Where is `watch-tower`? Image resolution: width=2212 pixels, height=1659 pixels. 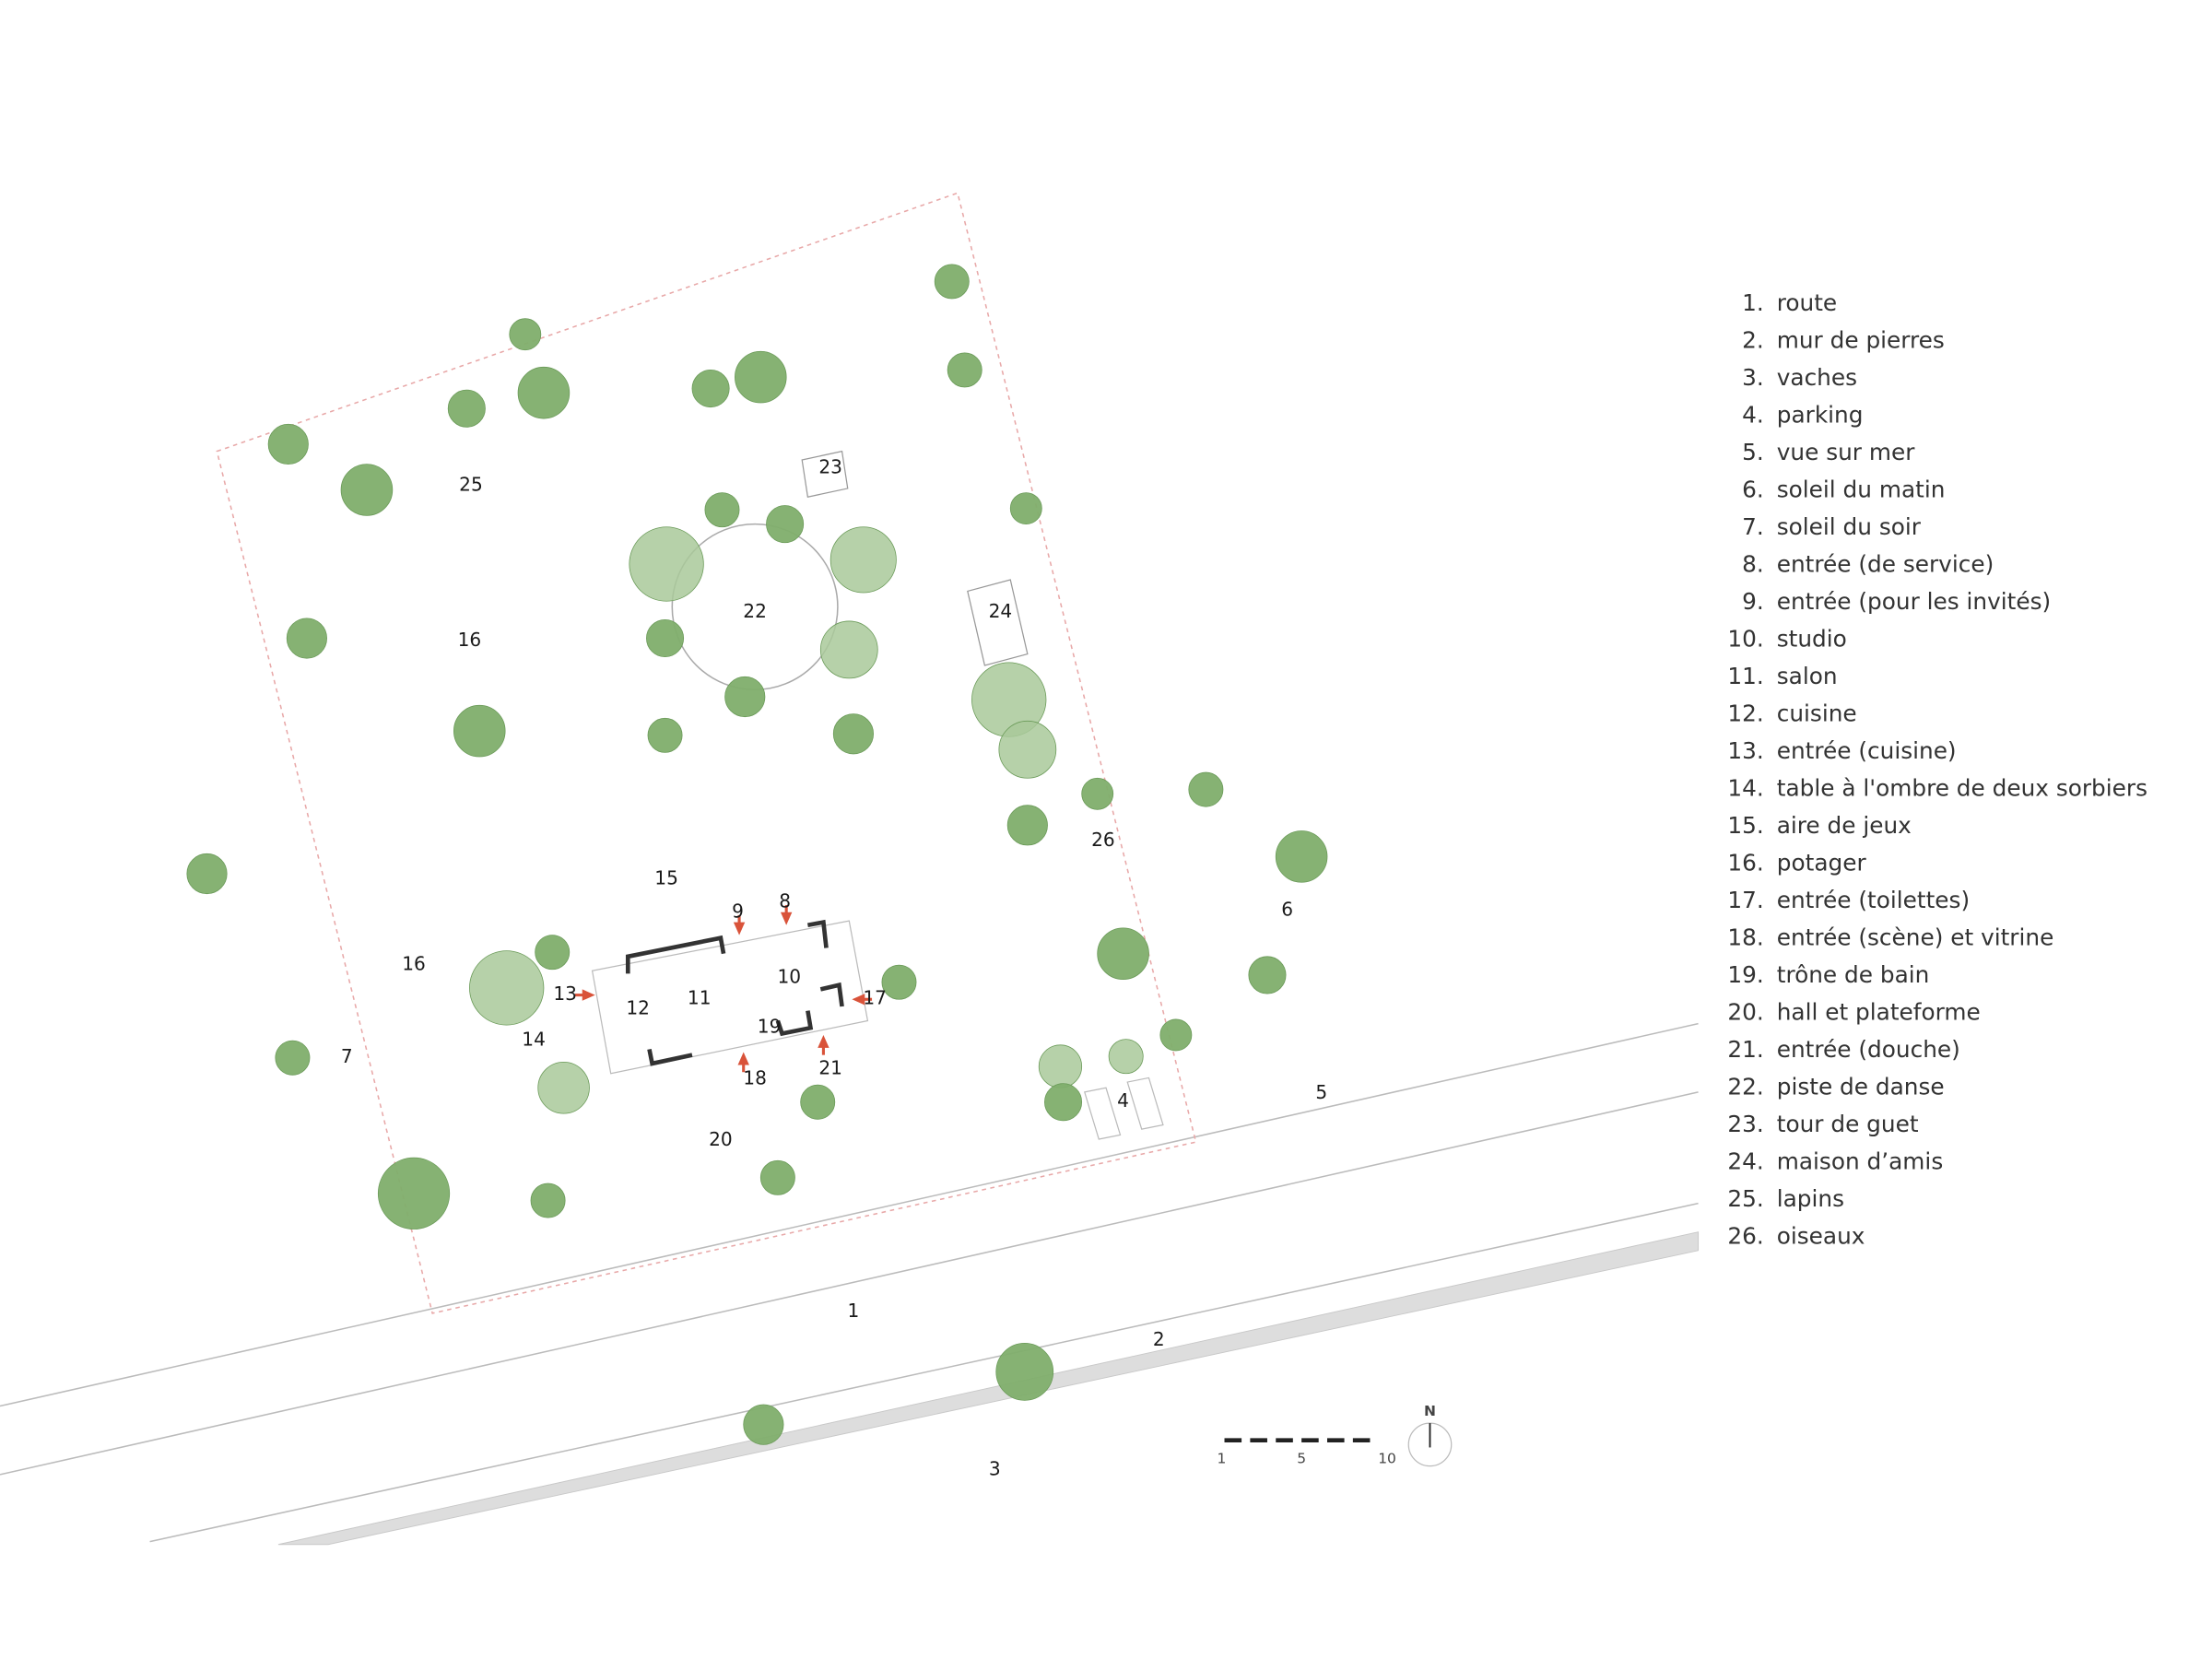
watch-tower is located at coordinates (825, 474).